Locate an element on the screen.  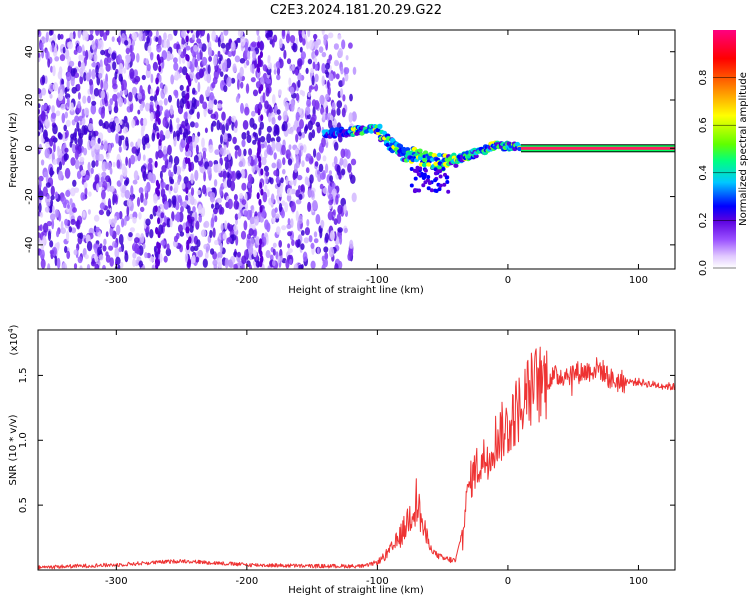
signal-blob is located at coordinates (380, 126).